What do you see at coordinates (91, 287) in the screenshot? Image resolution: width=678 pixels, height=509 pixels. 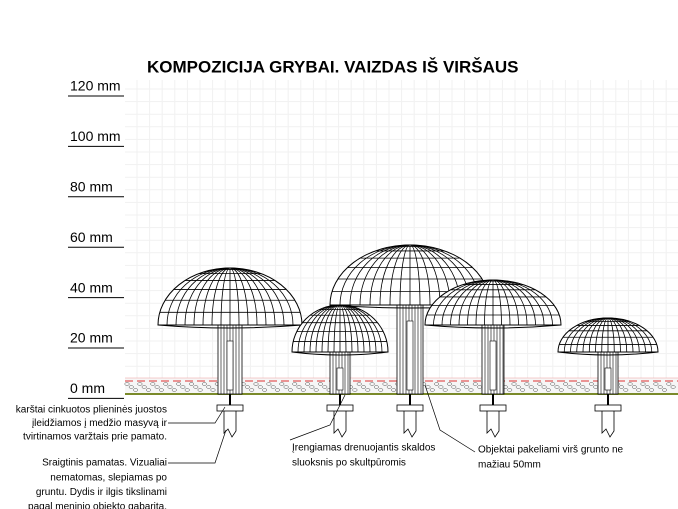 I see `scale-label: 40 mm` at bounding box center [91, 287].